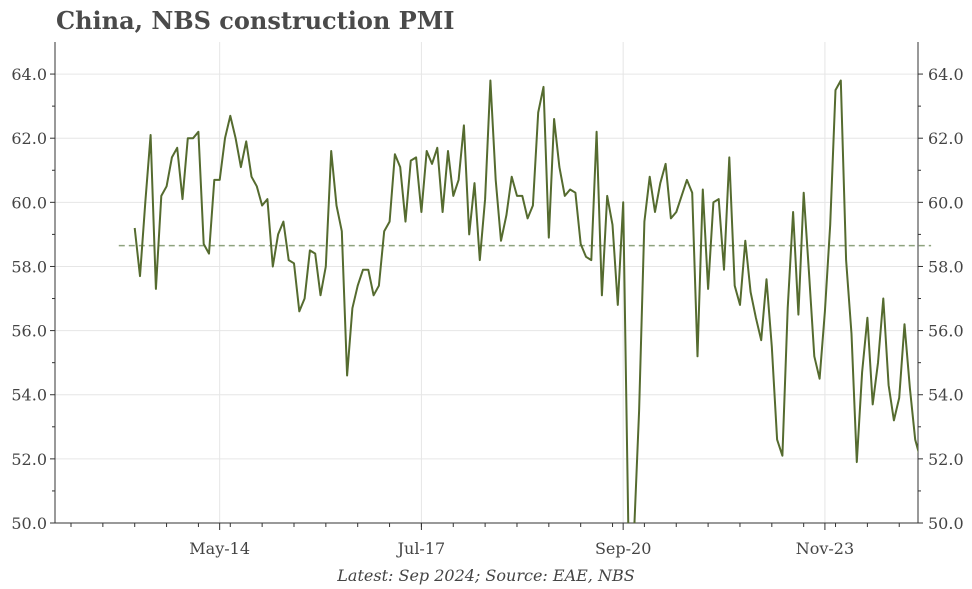 The width and height of the screenshot is (972, 589). Describe the element at coordinates (623, 548) in the screenshot. I see `x-tick-label: Sep-20` at that location.